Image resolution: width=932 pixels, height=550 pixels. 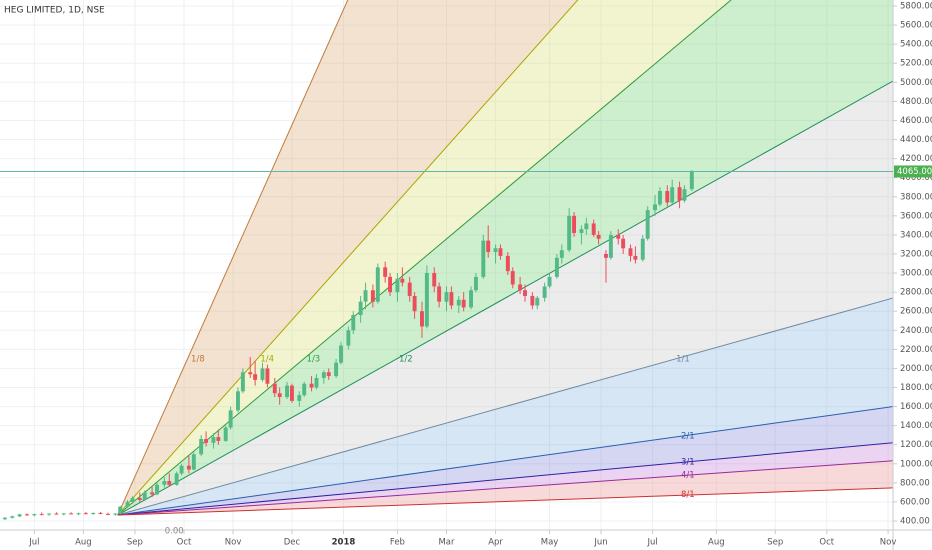 I want to click on y-tick-label: 1400.00, so click(x=916, y=426).